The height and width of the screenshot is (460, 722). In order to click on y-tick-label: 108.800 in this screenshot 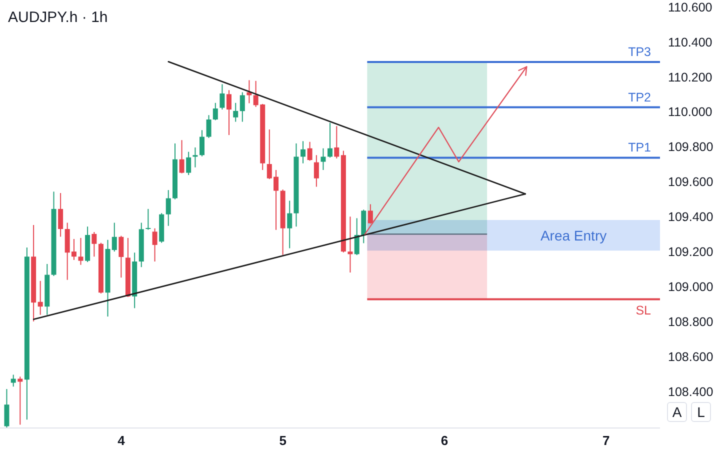, I will do `click(691, 321)`.